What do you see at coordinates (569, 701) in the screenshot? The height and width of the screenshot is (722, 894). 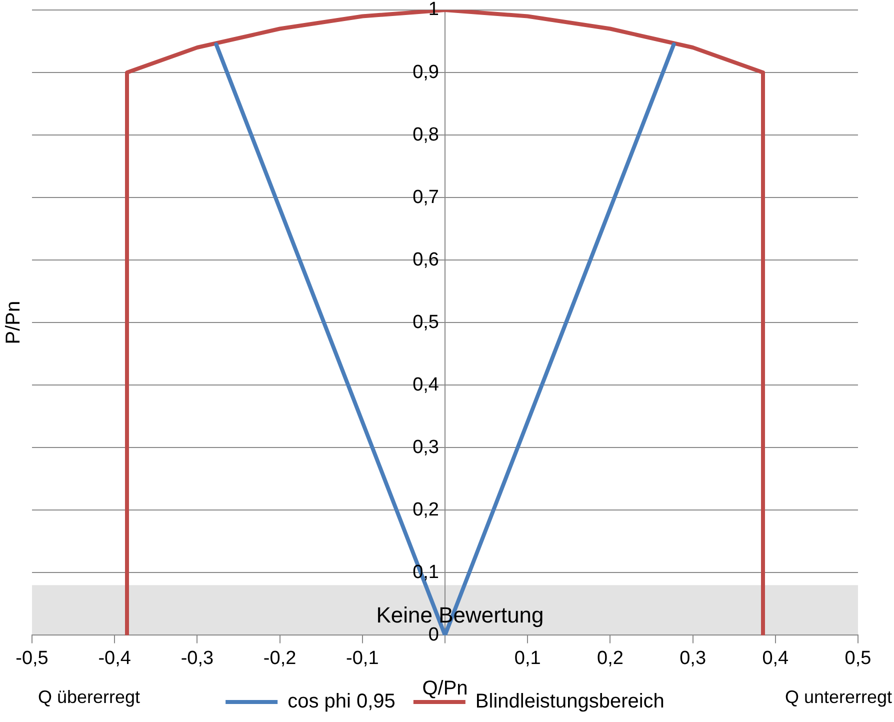 I see `legend-label: Blindleistungsbereich` at bounding box center [569, 701].